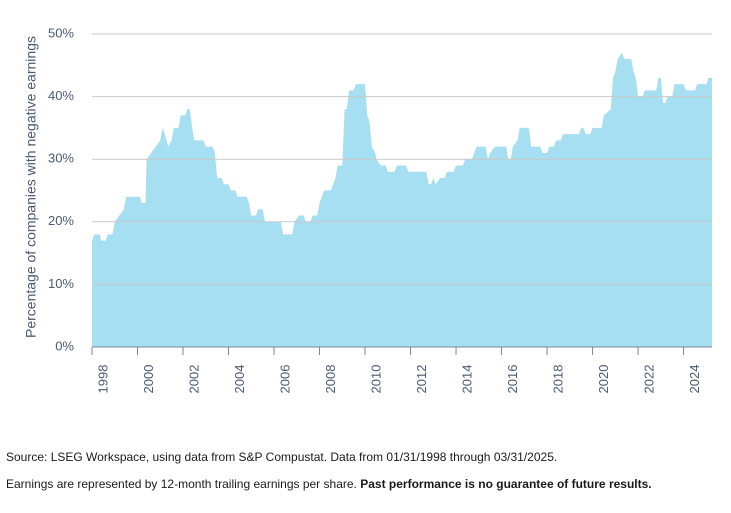  Describe the element at coordinates (603, 379) in the screenshot. I see `x-tick-label: 2020` at that location.